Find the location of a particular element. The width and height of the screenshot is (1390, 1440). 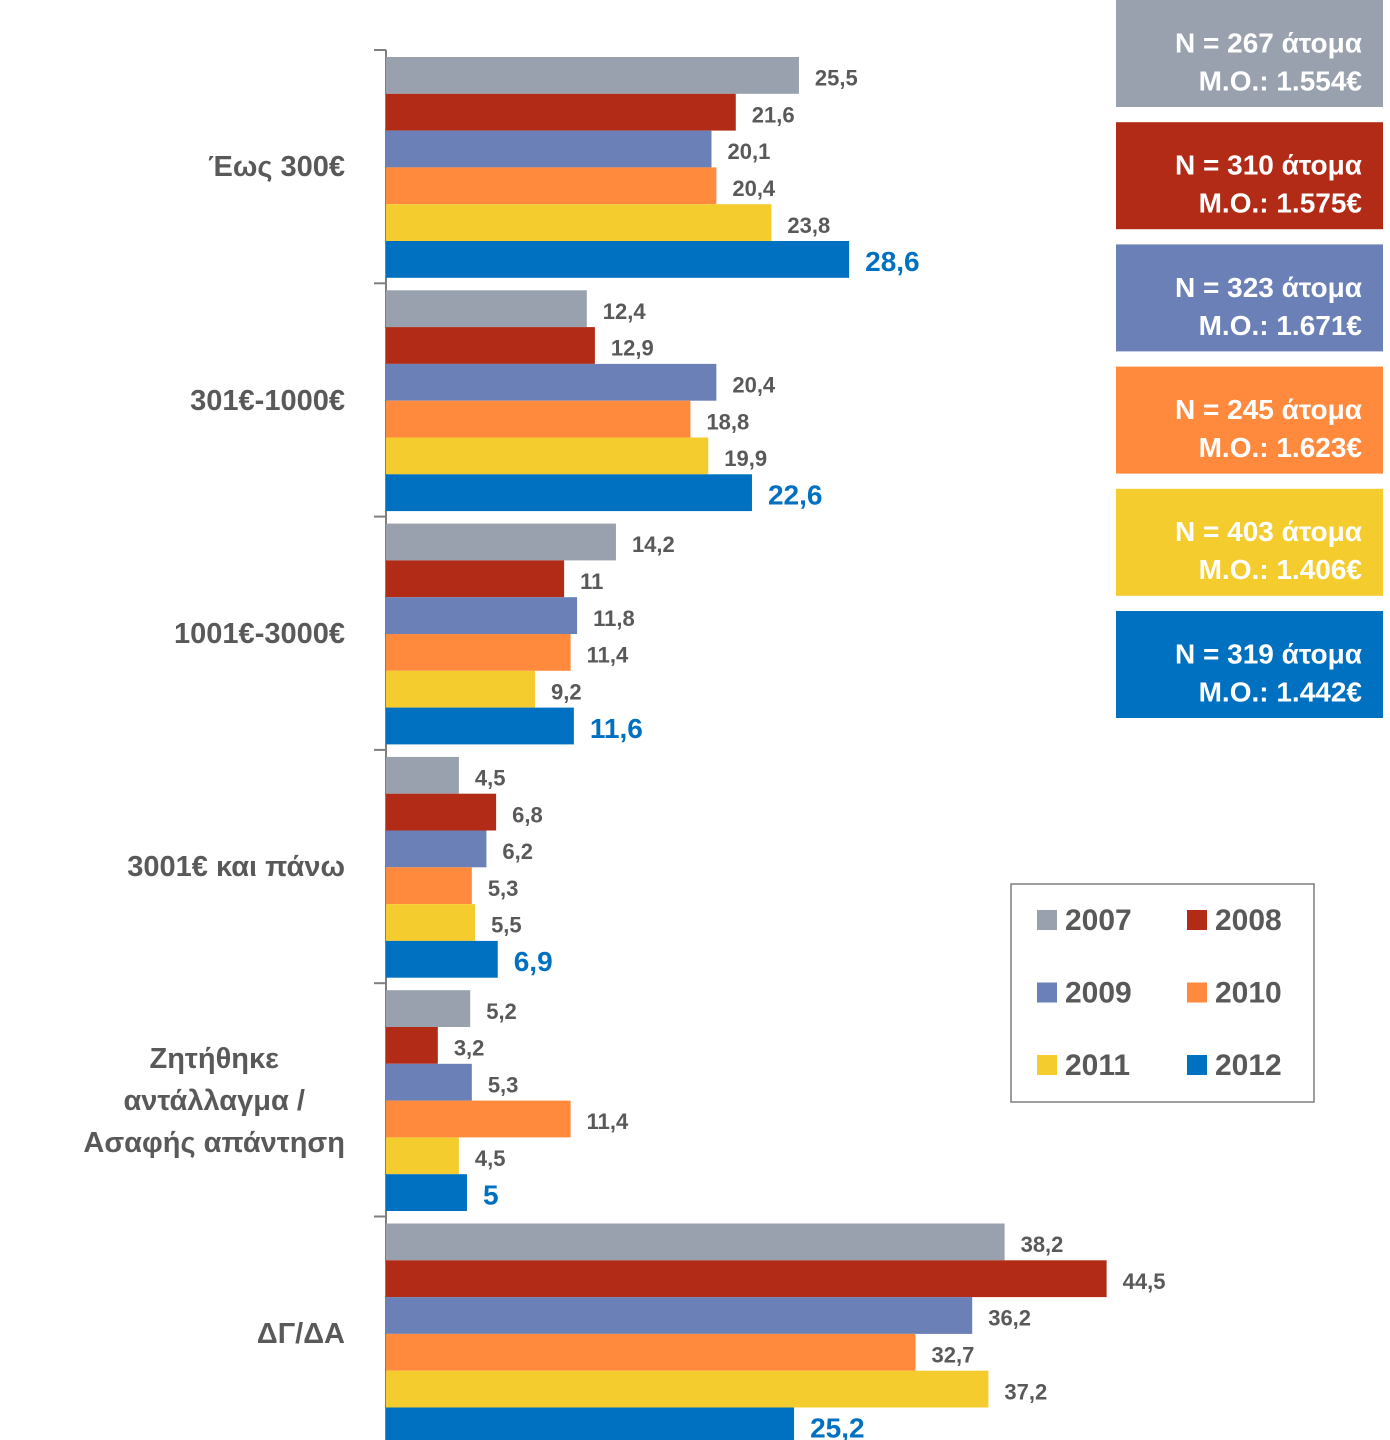

info-text: Μ.Ο.: 1.406€ is located at coordinates (1281, 569).